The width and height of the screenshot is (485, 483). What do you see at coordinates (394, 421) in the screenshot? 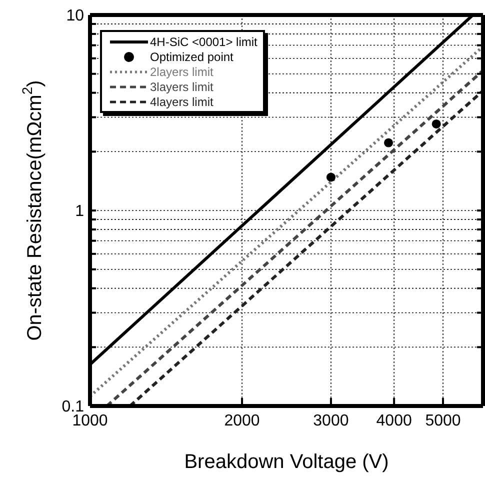
I see `x-tick-label: 4000` at bounding box center [394, 421].